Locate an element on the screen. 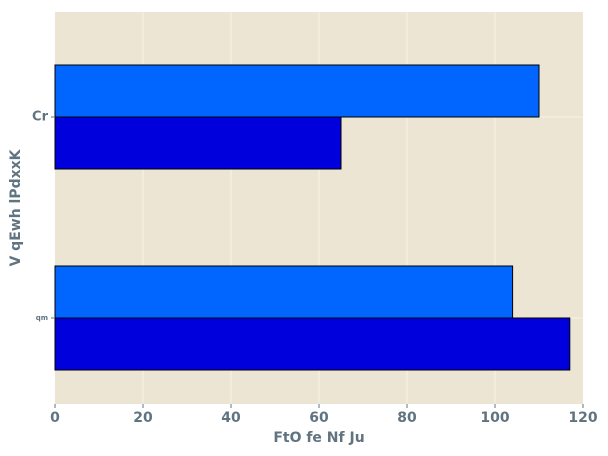  x-tick-label: 60 is located at coordinates (319, 418).